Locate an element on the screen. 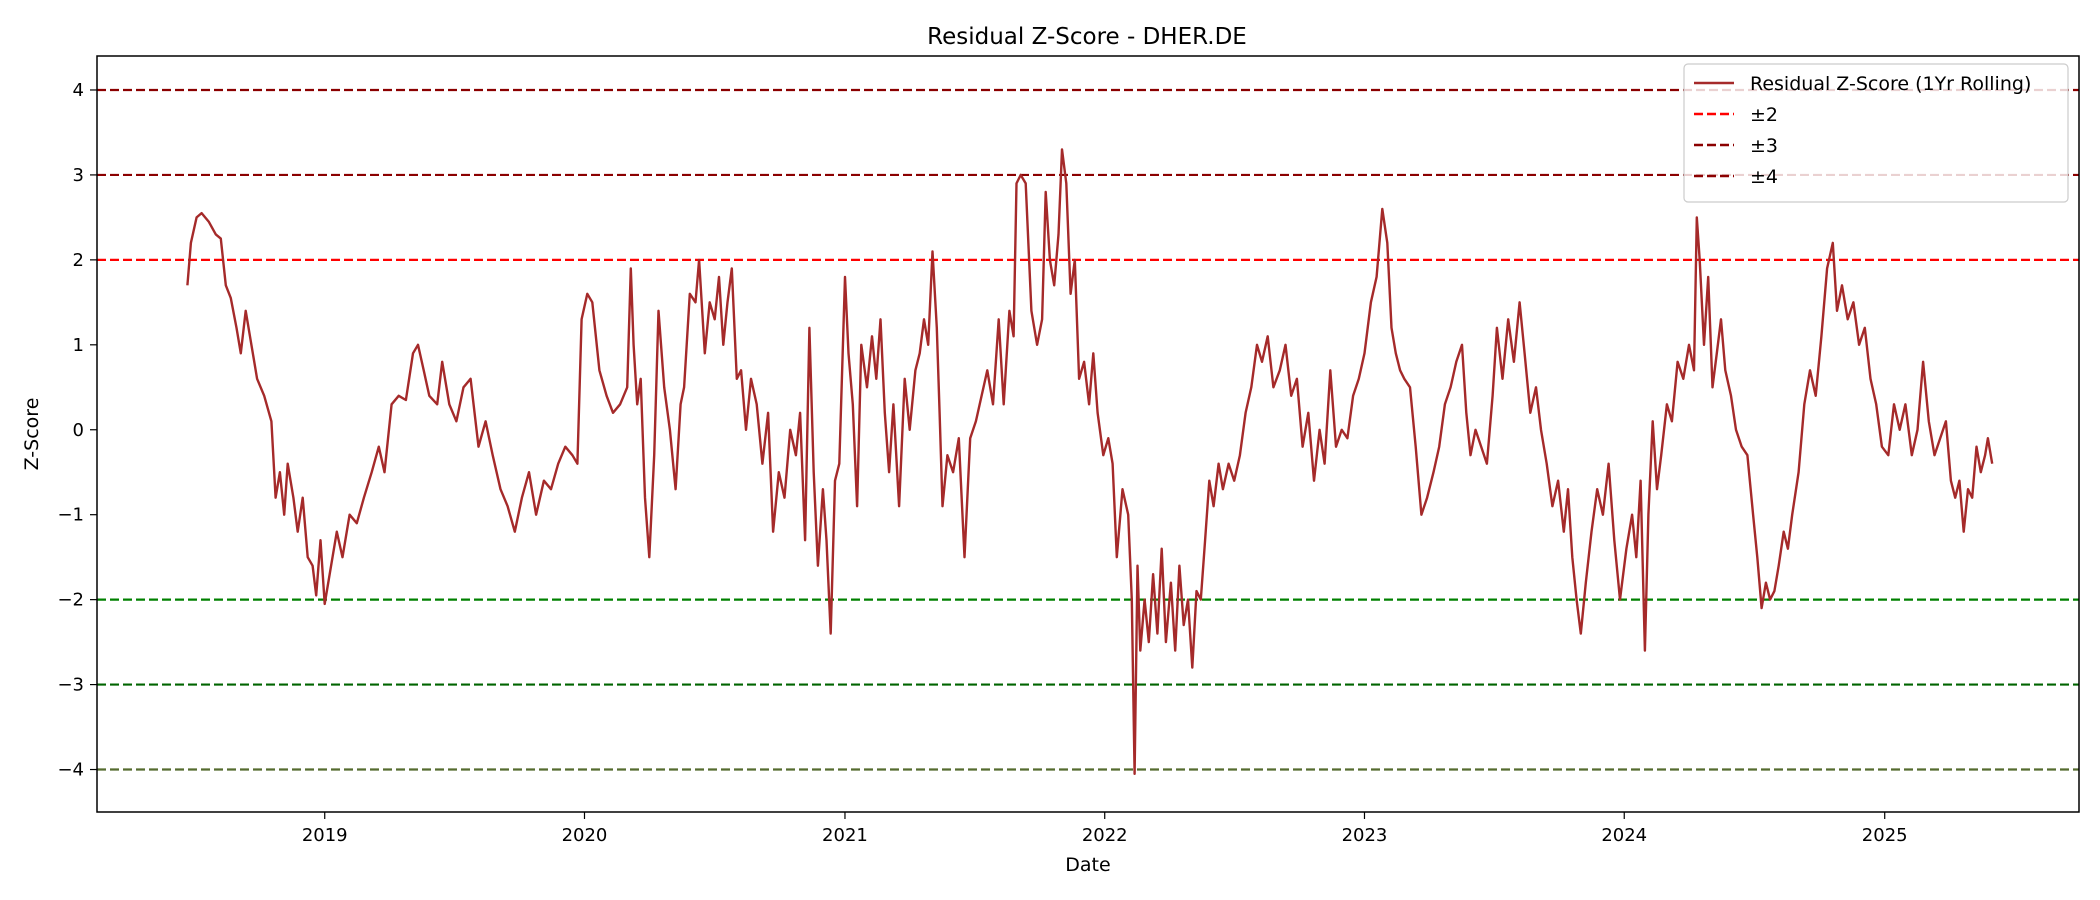 This screenshot has height=900, width=2100. legend: Residual Z-Score (1Yr Rolling) ±2 ±3 ±4 is located at coordinates (1876, 133).